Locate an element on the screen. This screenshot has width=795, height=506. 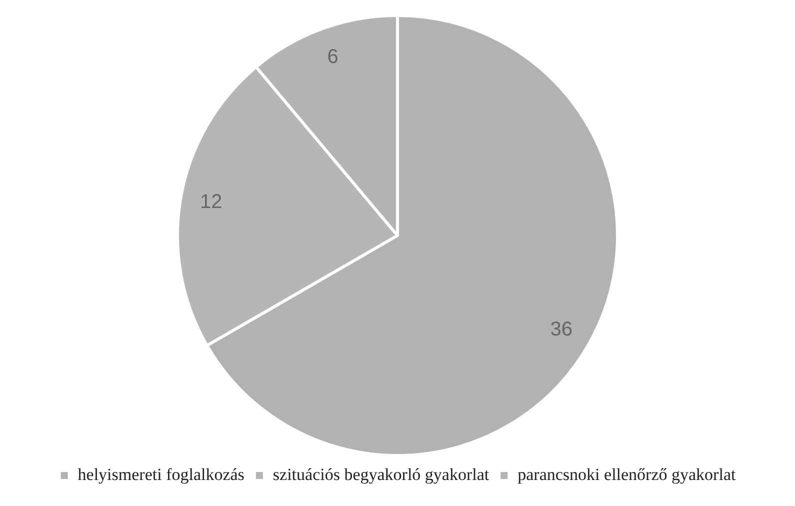
legend-label: parancsnoki ellenőrző gyakorlat is located at coordinates (627, 474).